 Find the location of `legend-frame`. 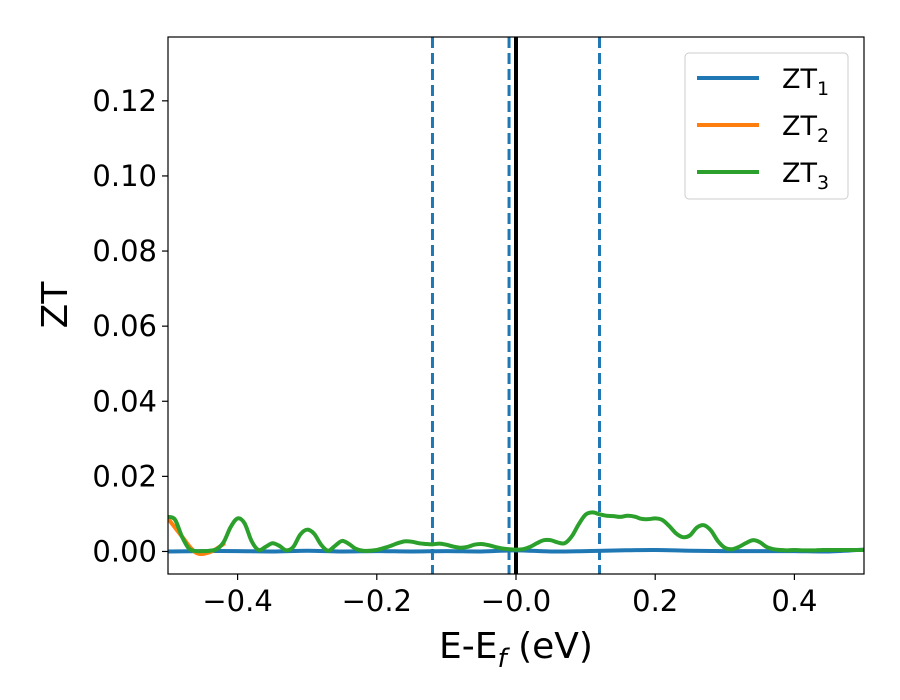

legend-frame is located at coordinates (766, 126).